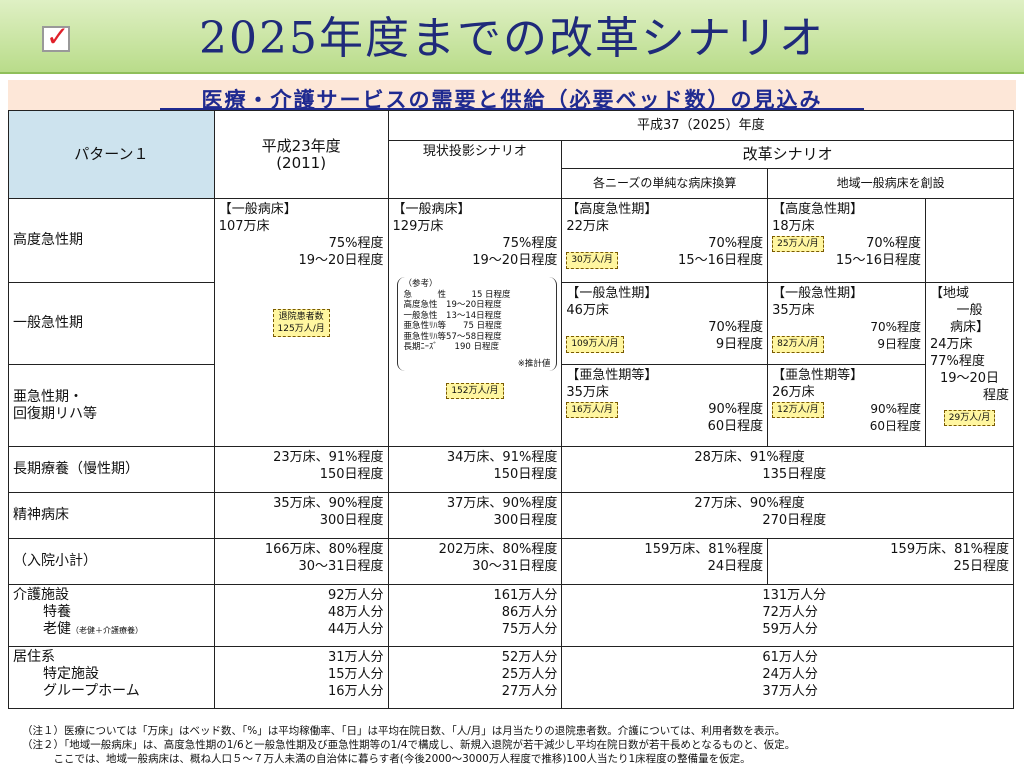 Image resolution: width=1024 pixels, height=768 pixels. What do you see at coordinates (665, 183) in the screenshot?
I see `header-simple: 各ニーズの単純な病床換算` at bounding box center [665, 183].